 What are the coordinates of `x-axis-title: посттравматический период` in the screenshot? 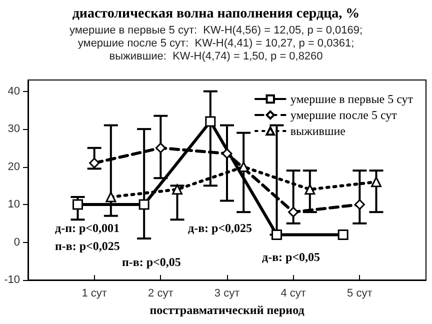 It's located at (227, 310).